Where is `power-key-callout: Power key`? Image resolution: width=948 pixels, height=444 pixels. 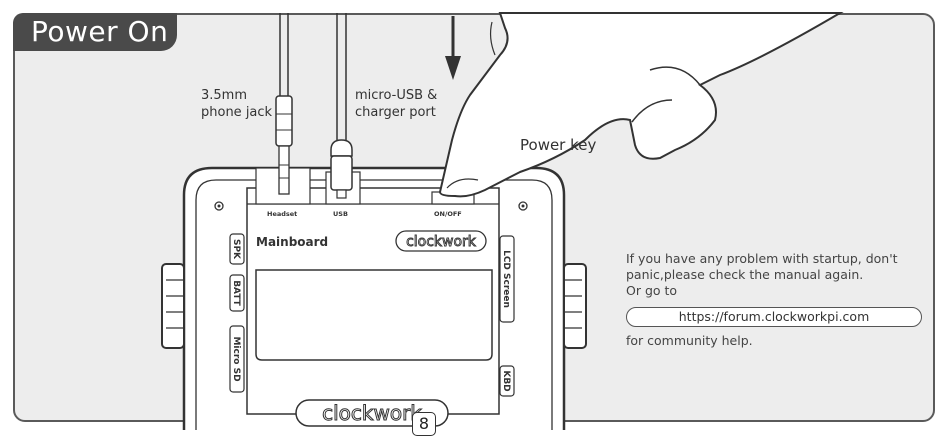
power-key-callout: Power key is located at coordinates (558, 145).